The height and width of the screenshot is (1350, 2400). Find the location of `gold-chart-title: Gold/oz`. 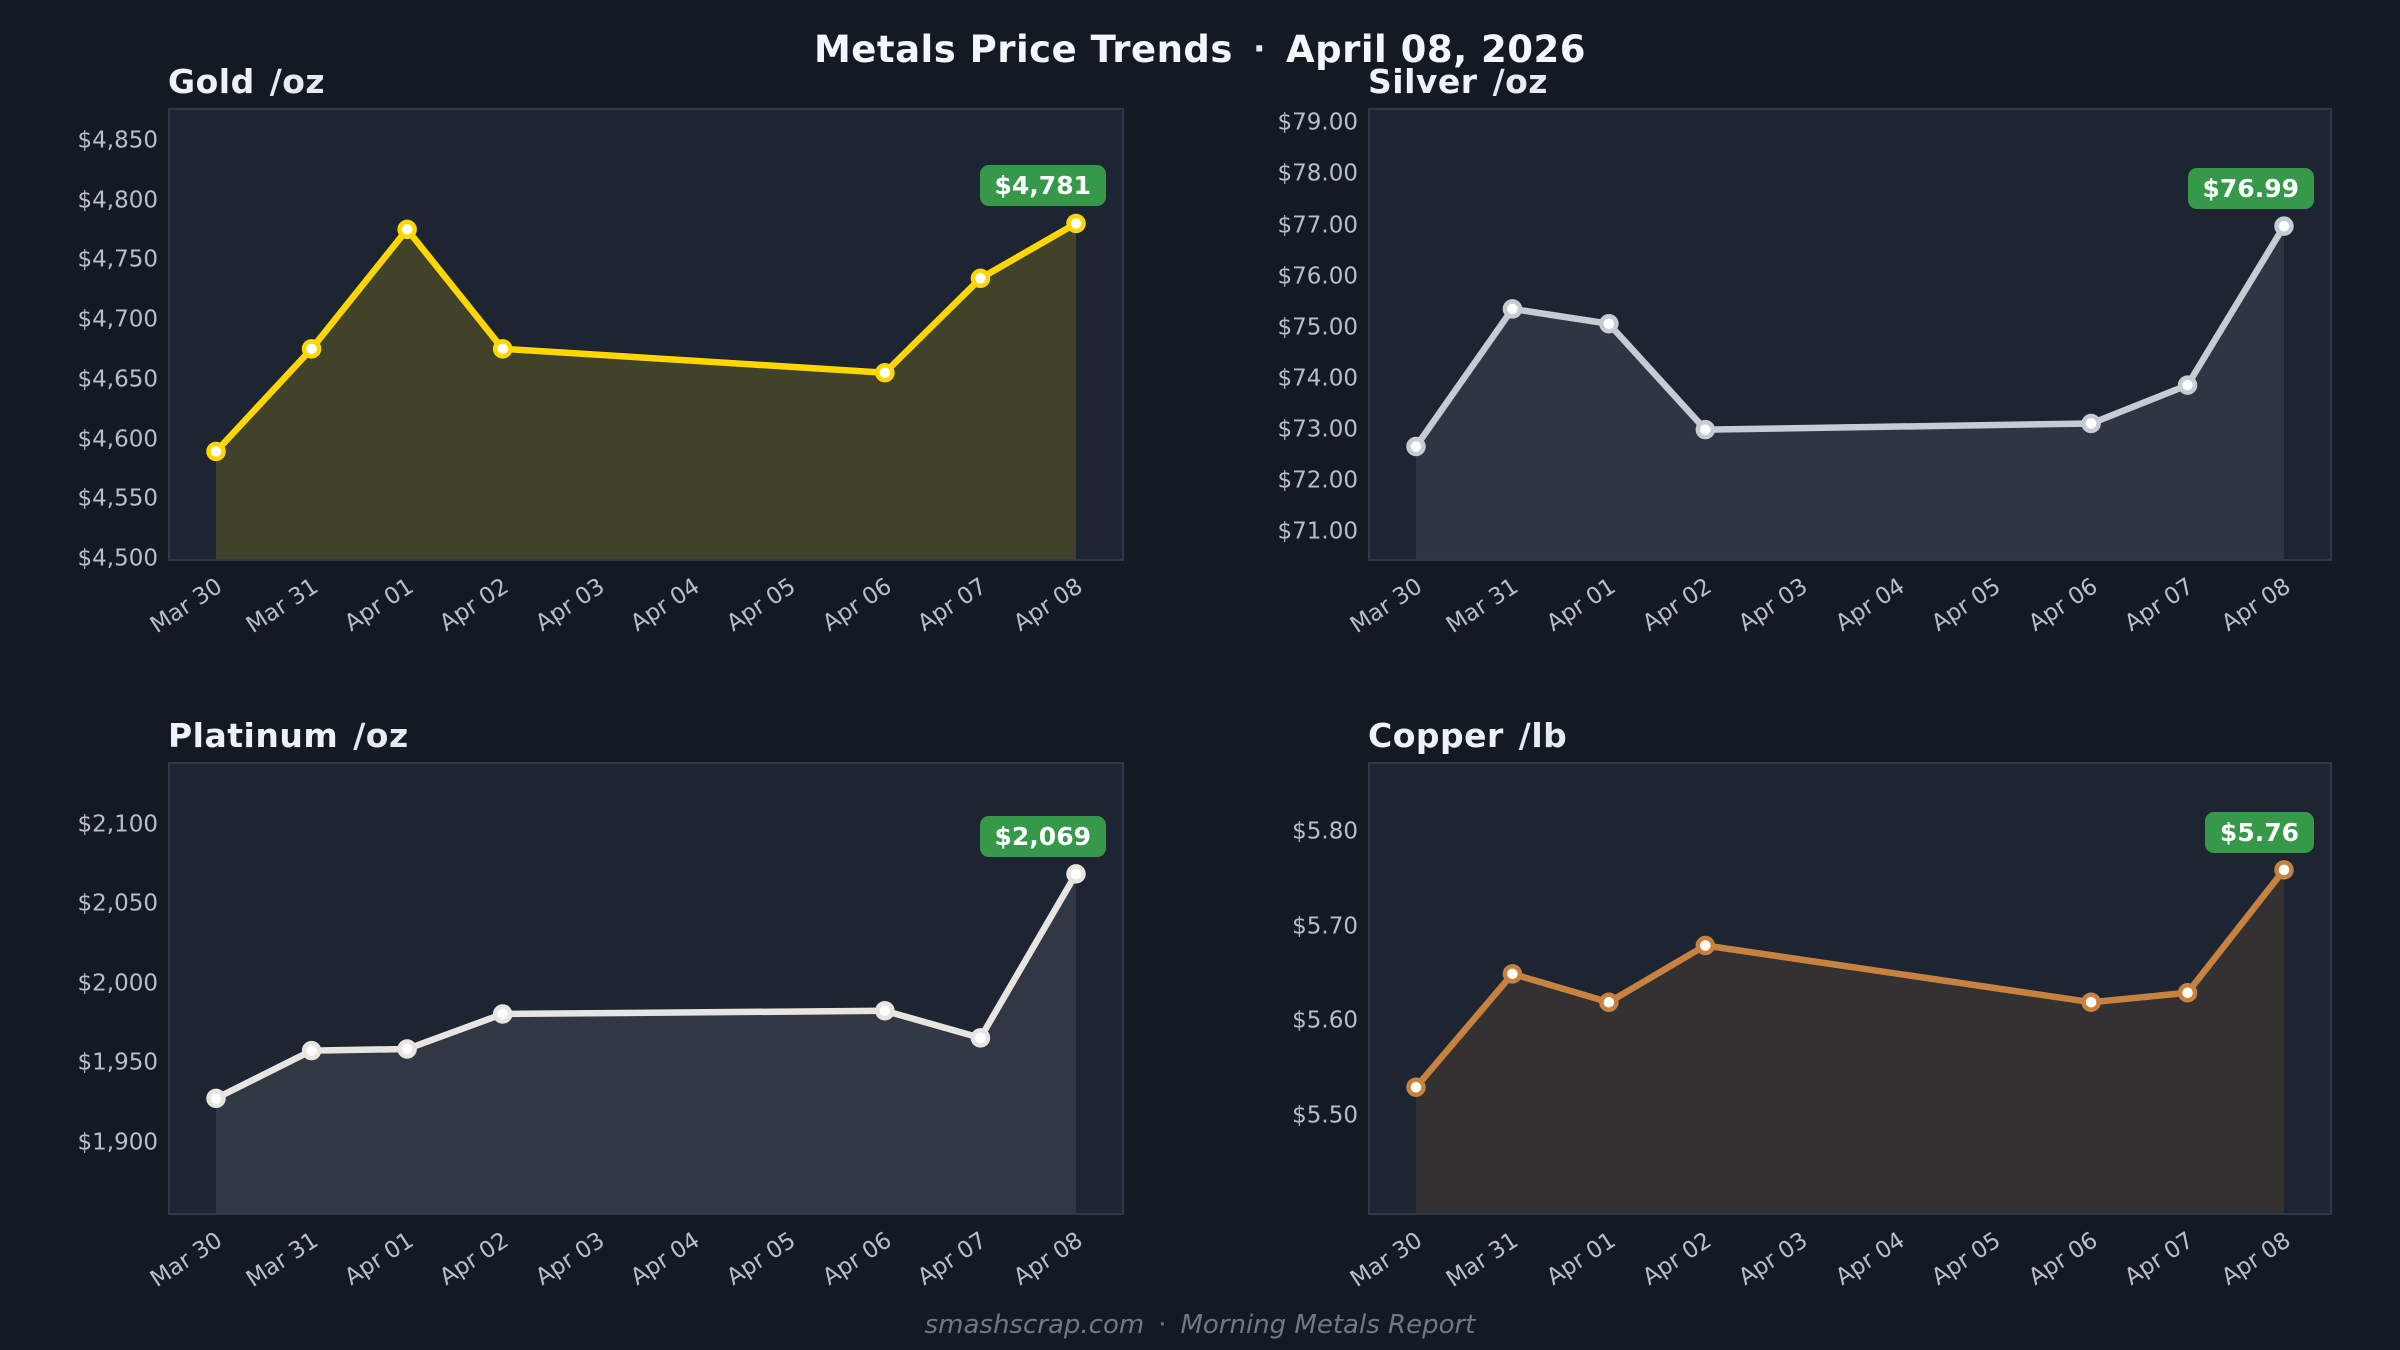

gold-chart-title: Gold/oz is located at coordinates (646, 85).